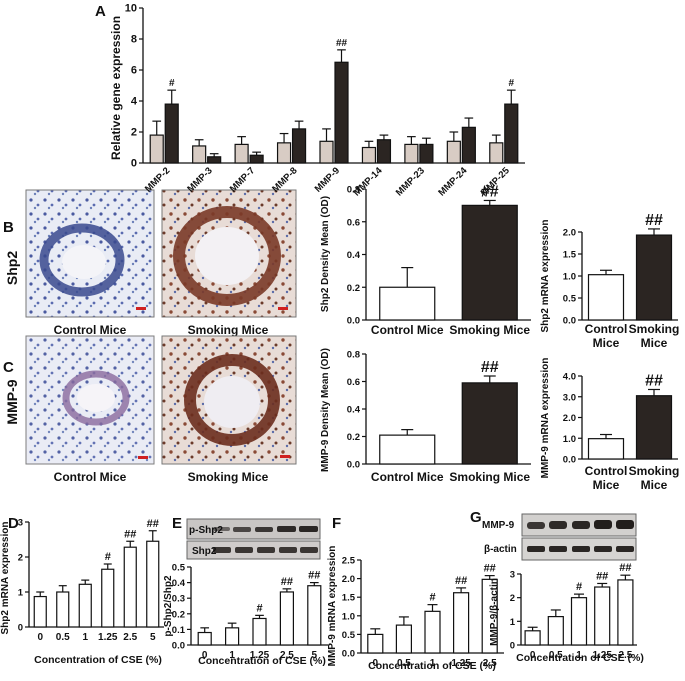  Describe the element at coordinates (332, 606) in the screenshot. I see `y-axis-title: MMP-9 mRNA expression` at that location.